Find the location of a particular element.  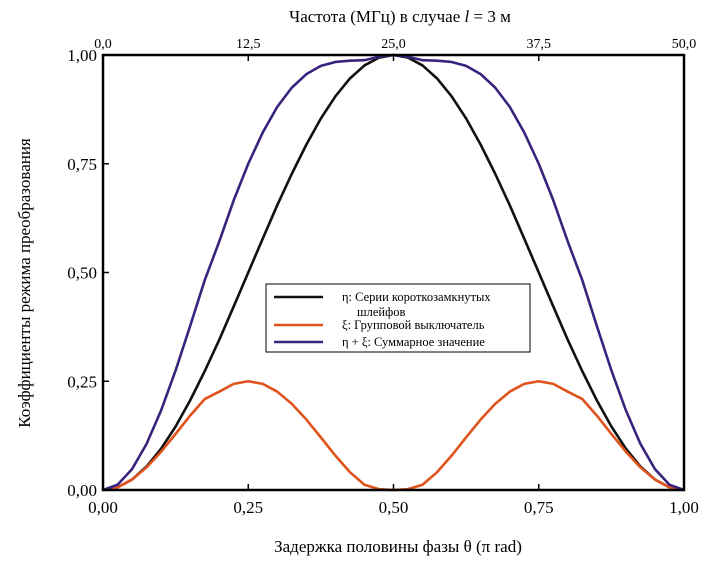

x-tick-label: 1,00 is located at coordinates (684, 507).